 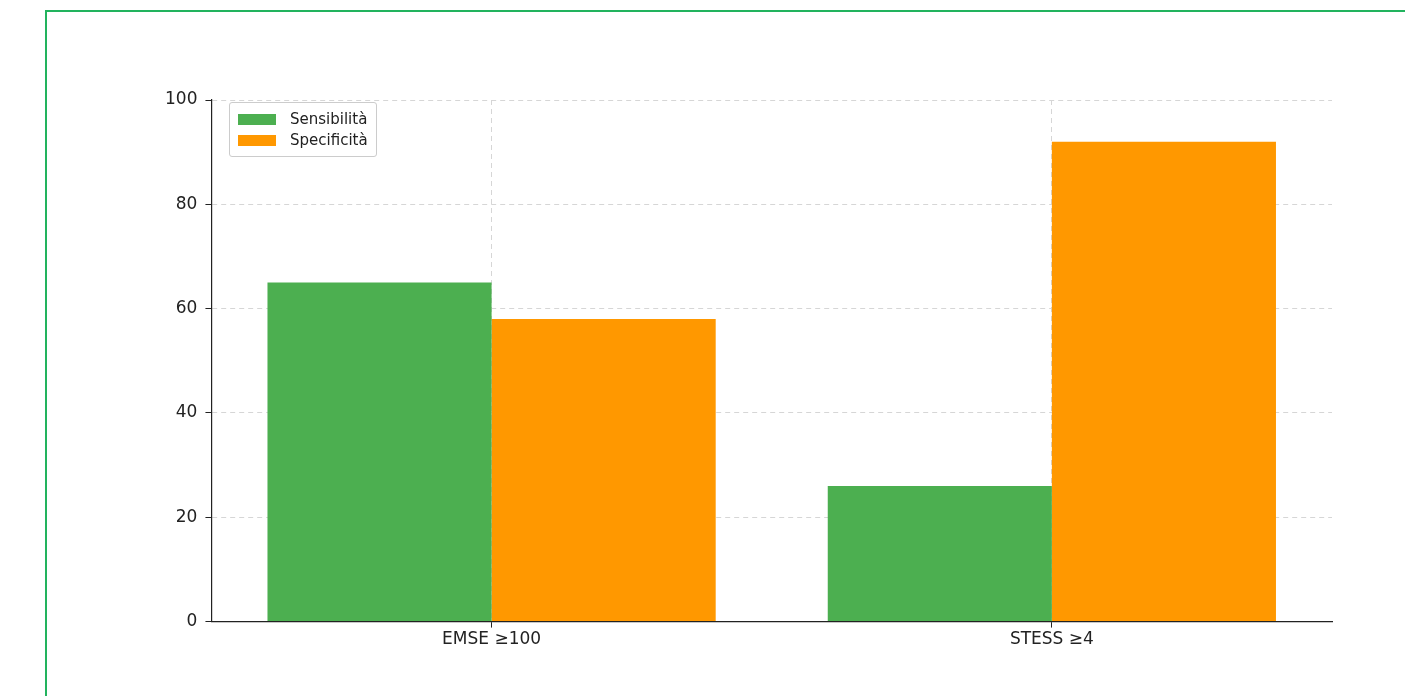 What do you see at coordinates (186, 202) in the screenshot?
I see `y-tick-label: 80` at bounding box center [186, 202].